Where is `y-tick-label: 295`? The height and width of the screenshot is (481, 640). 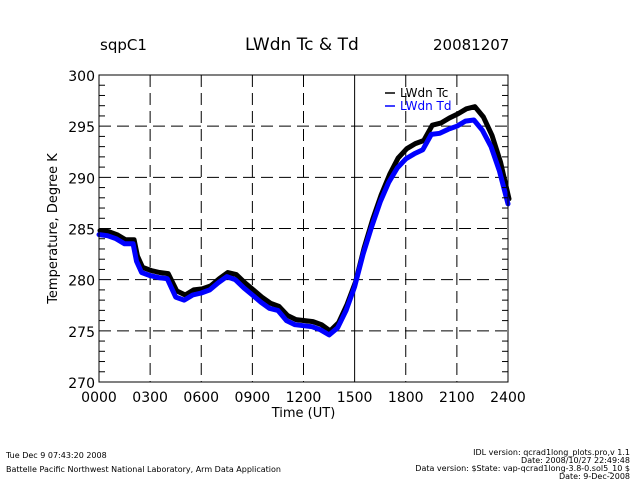 y-tick-label: 295 is located at coordinates (81, 128).